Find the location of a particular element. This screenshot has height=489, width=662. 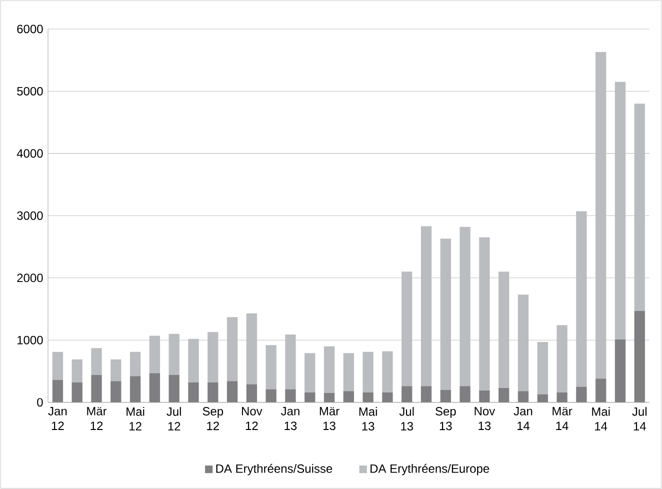

y-tick-label: 2000 is located at coordinates (30, 278).